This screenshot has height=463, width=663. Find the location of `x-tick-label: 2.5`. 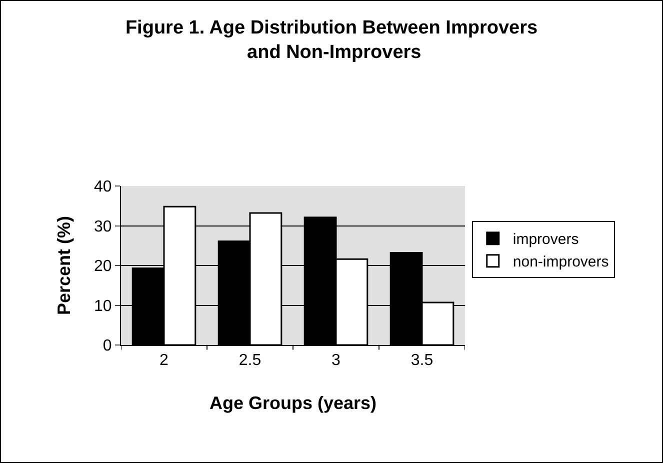

x-tick-label: 2.5 is located at coordinates (250, 361).